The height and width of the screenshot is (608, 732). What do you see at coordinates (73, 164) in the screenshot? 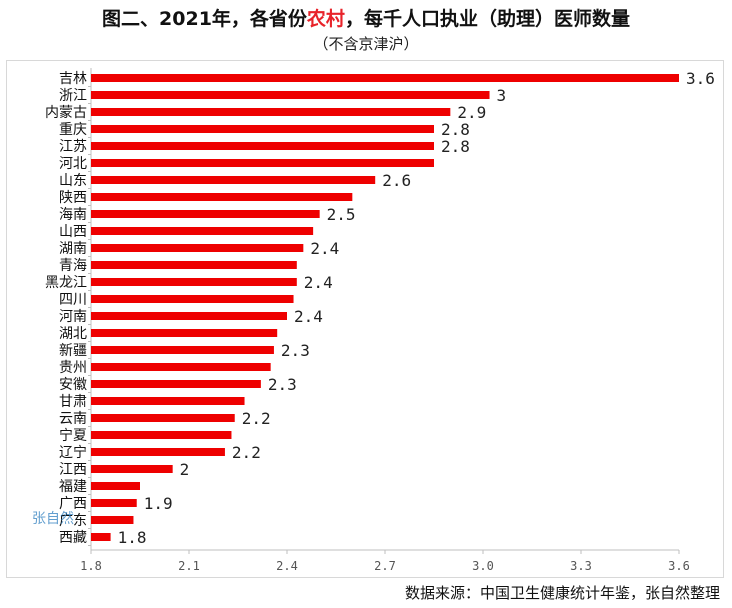
I see `category-label: 河北` at bounding box center [73, 164].